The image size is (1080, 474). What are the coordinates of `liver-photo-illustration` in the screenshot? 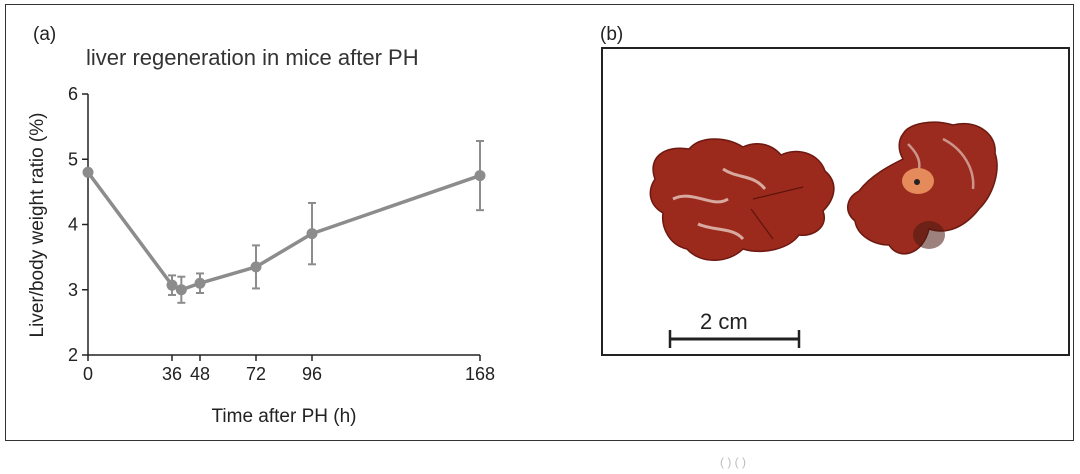 It's located at (823, 191).